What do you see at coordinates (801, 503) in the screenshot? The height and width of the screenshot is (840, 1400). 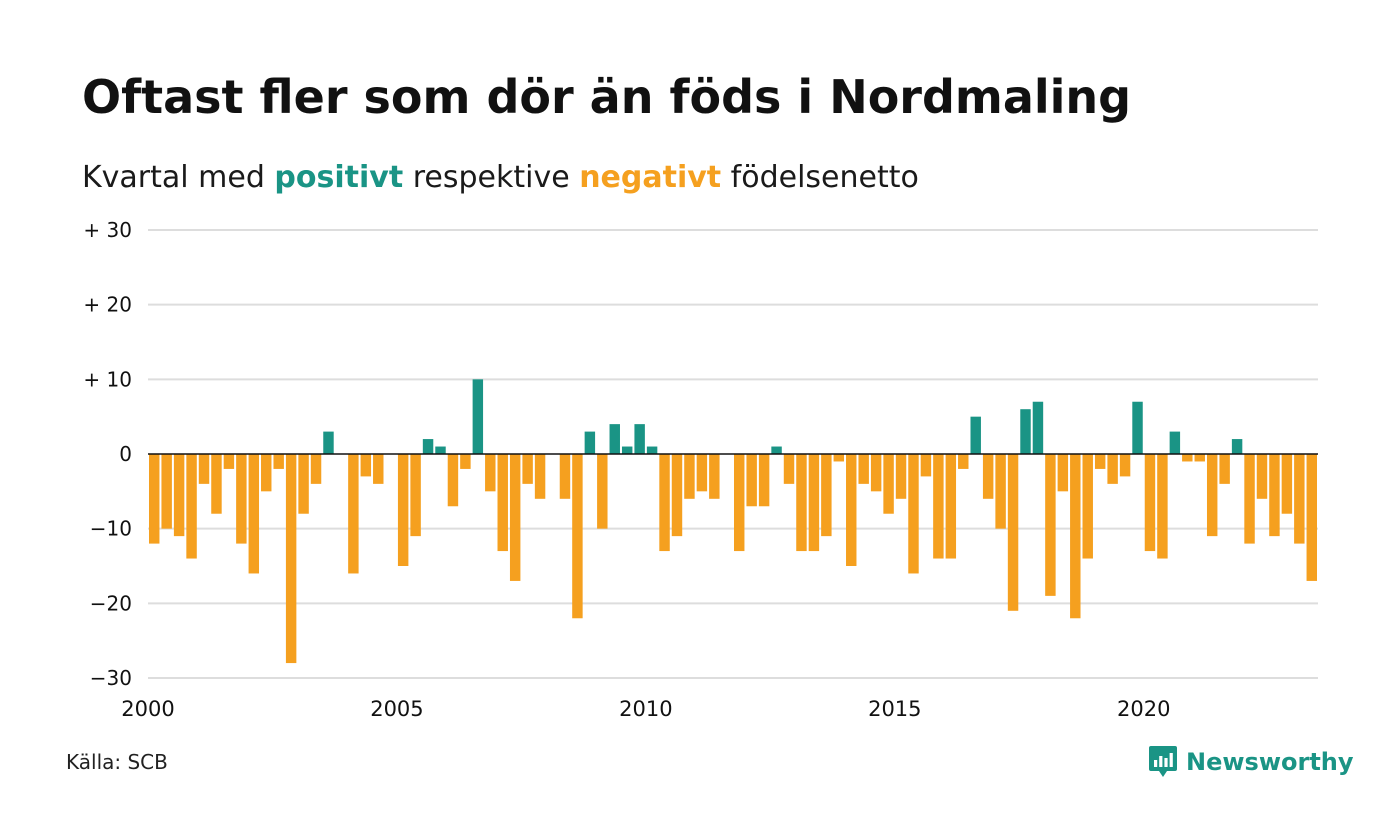 I see `bar-2013-k1` at bounding box center [801, 503].